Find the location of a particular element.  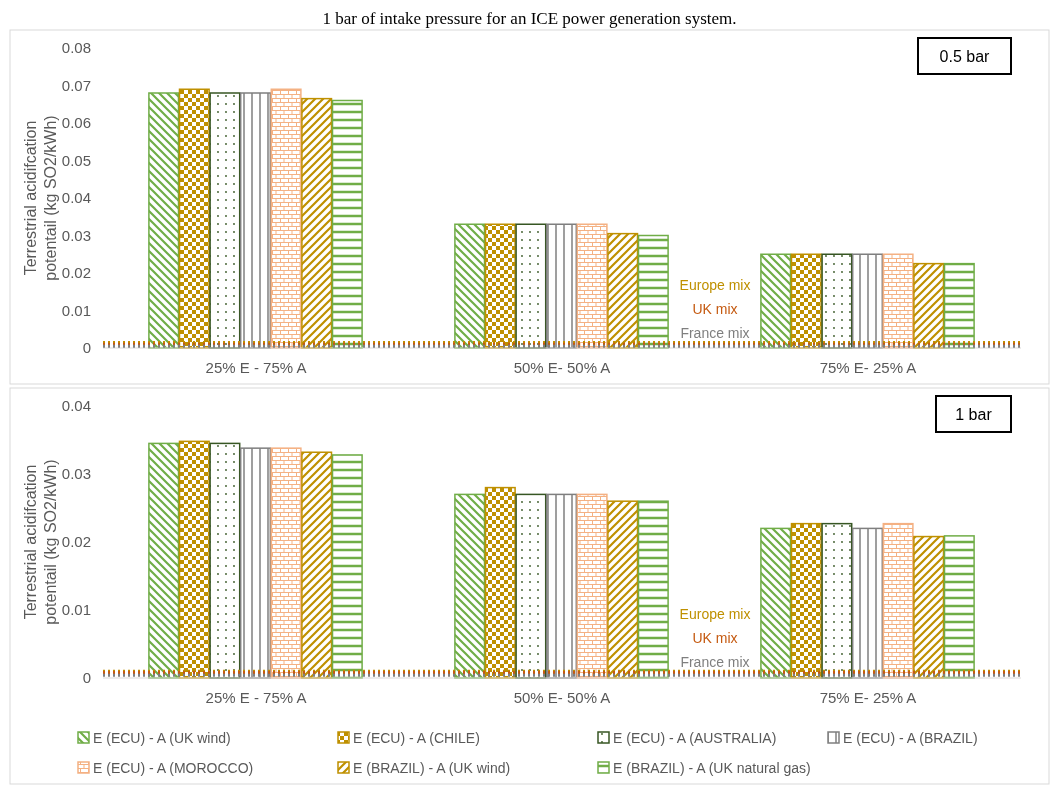

y-tick-label: 0.06 is located at coordinates (76, 123).